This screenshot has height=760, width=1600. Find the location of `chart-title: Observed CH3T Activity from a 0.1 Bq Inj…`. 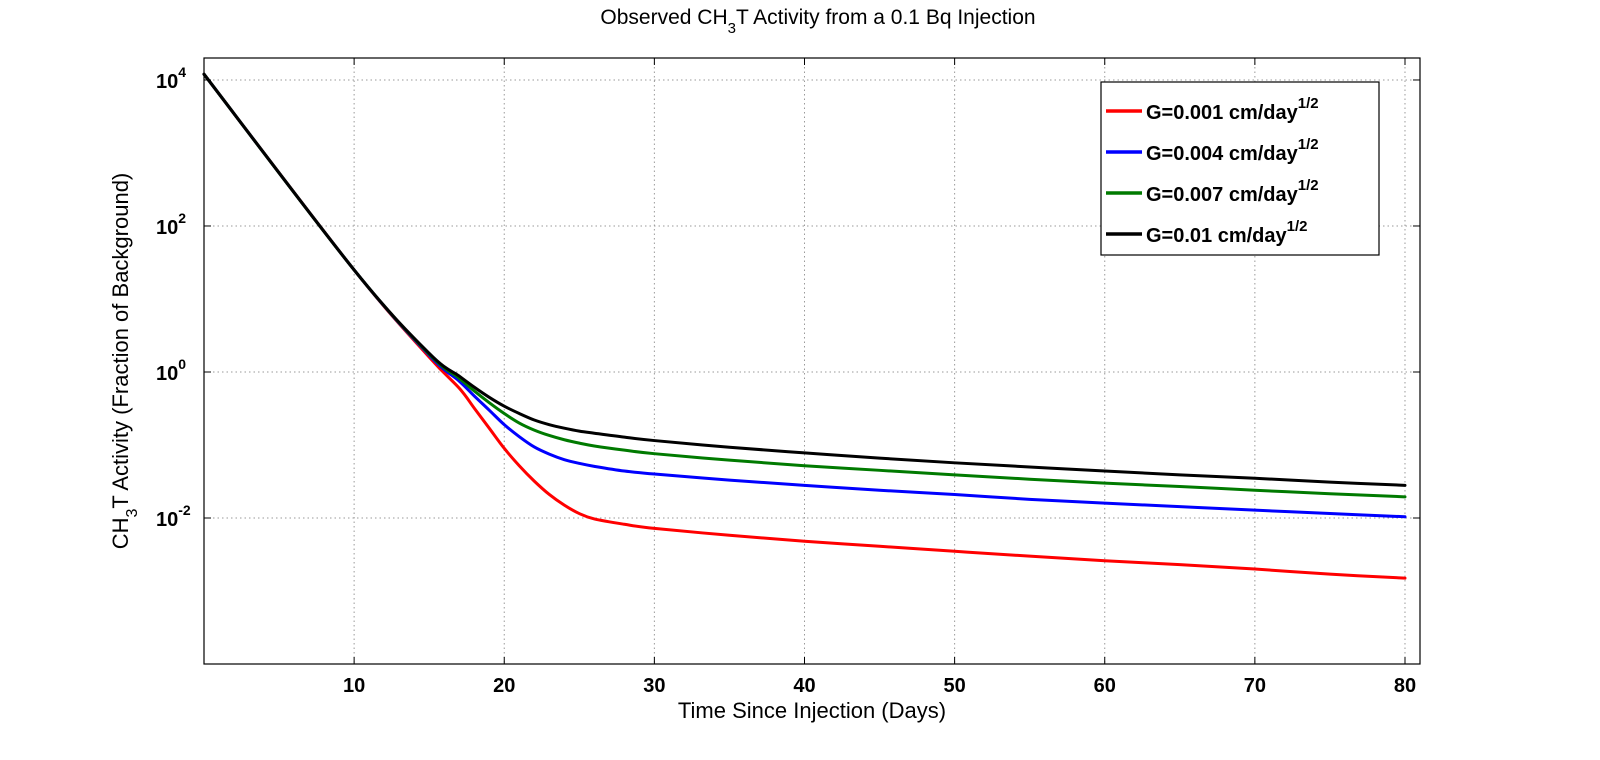

chart-title: Observed CH3T Activity from a 0.1 Bq Inj… is located at coordinates (817, 21).